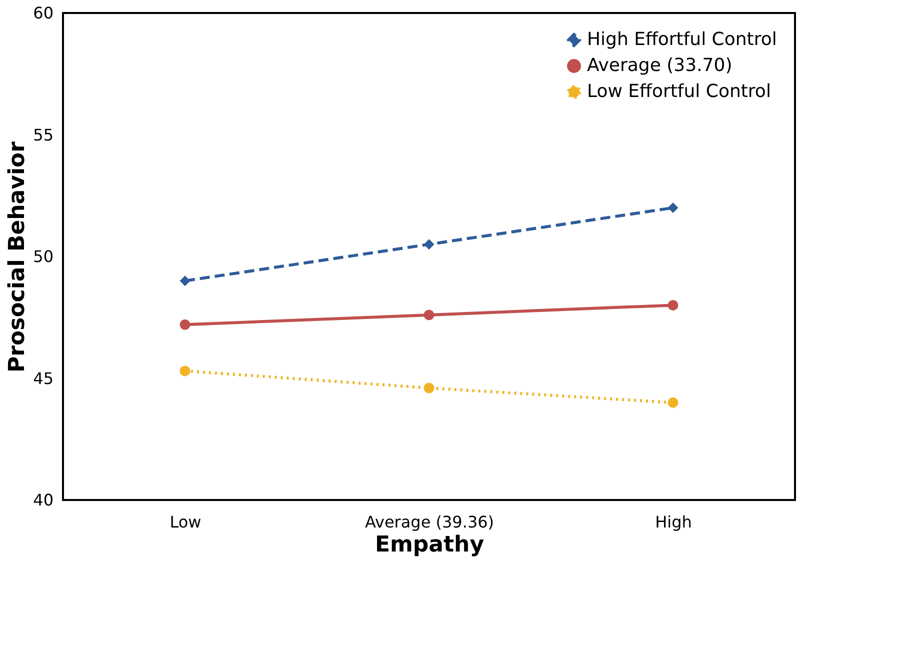 This screenshot has height=650, width=910. What do you see at coordinates (186, 522) in the screenshot?
I see `x-tick-label: Low` at bounding box center [186, 522].